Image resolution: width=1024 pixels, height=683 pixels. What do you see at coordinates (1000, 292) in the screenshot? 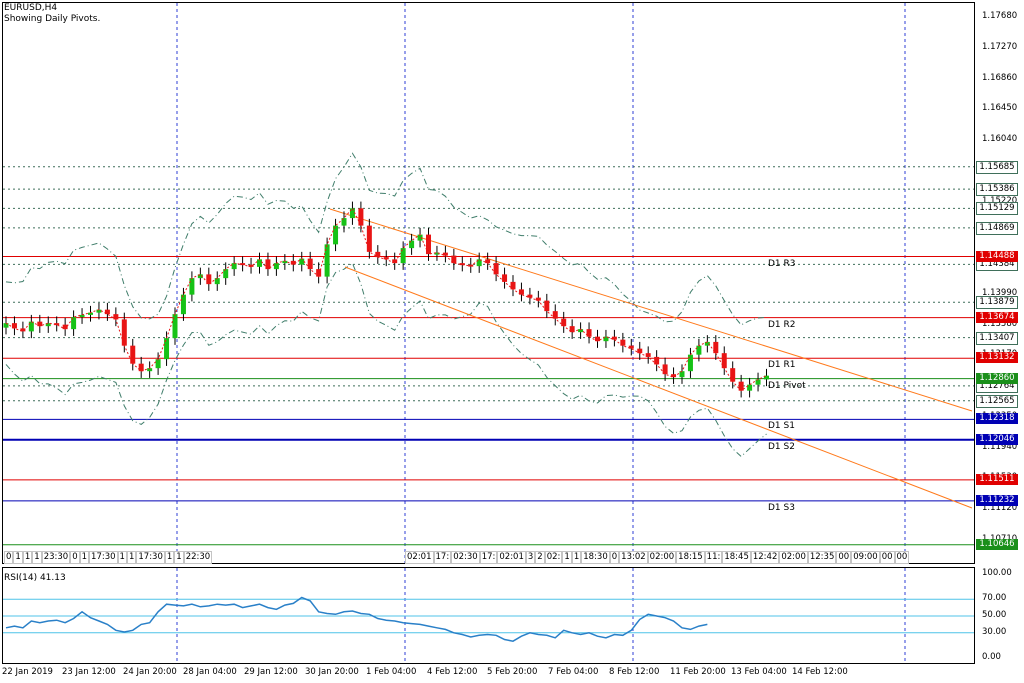
I see `price-tick-label: 1.13990` at bounding box center [1000, 292].